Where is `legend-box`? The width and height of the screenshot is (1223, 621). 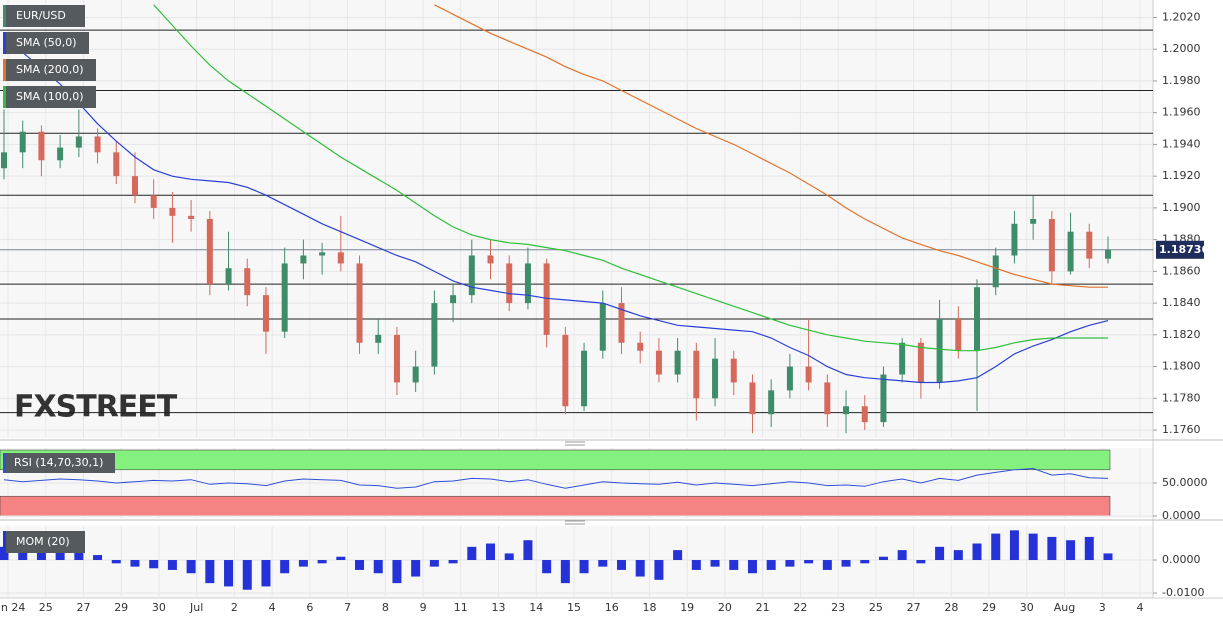 legend-box is located at coordinates (49, 97).